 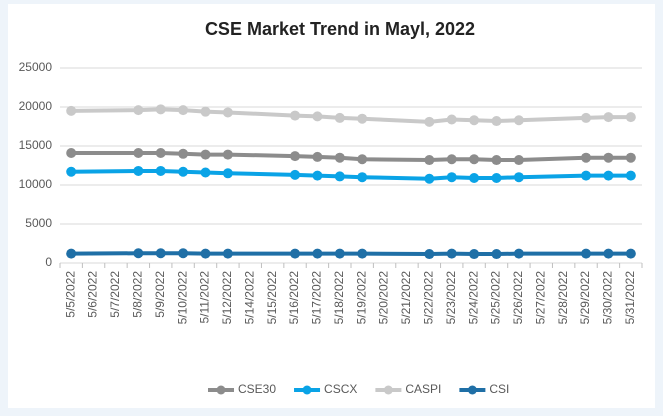 What do you see at coordinates (36, 106) in the screenshot?
I see `y-tick-label: 20000` at bounding box center [36, 106].